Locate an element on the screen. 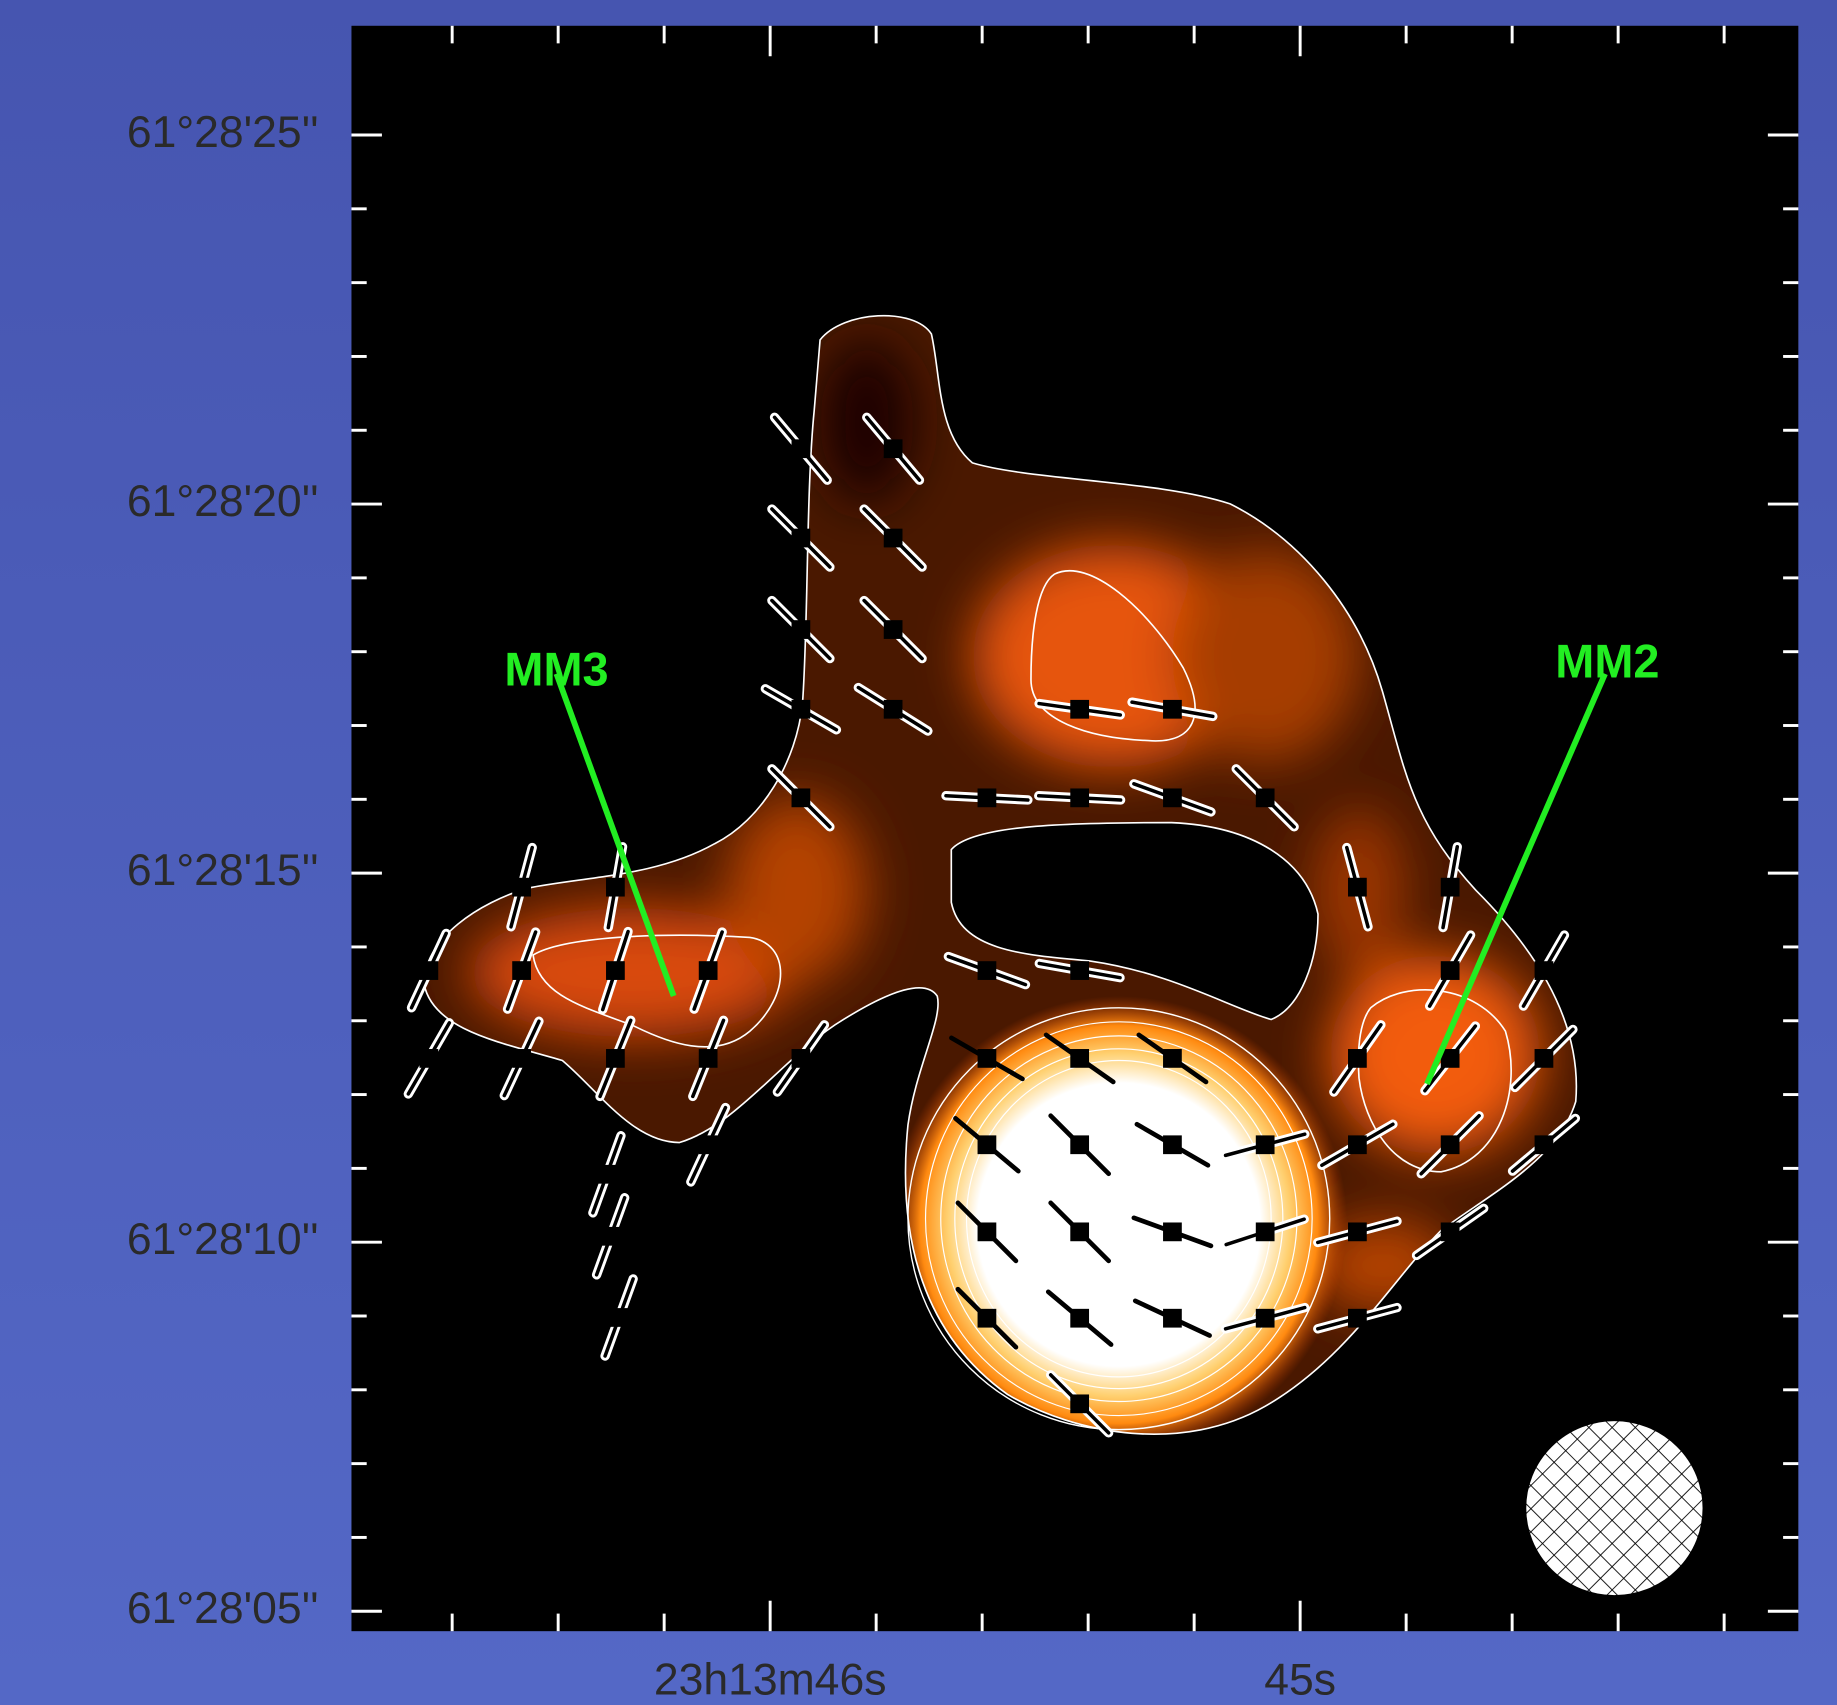  y-tick-label: 61°28'25'' is located at coordinates (223, 132).